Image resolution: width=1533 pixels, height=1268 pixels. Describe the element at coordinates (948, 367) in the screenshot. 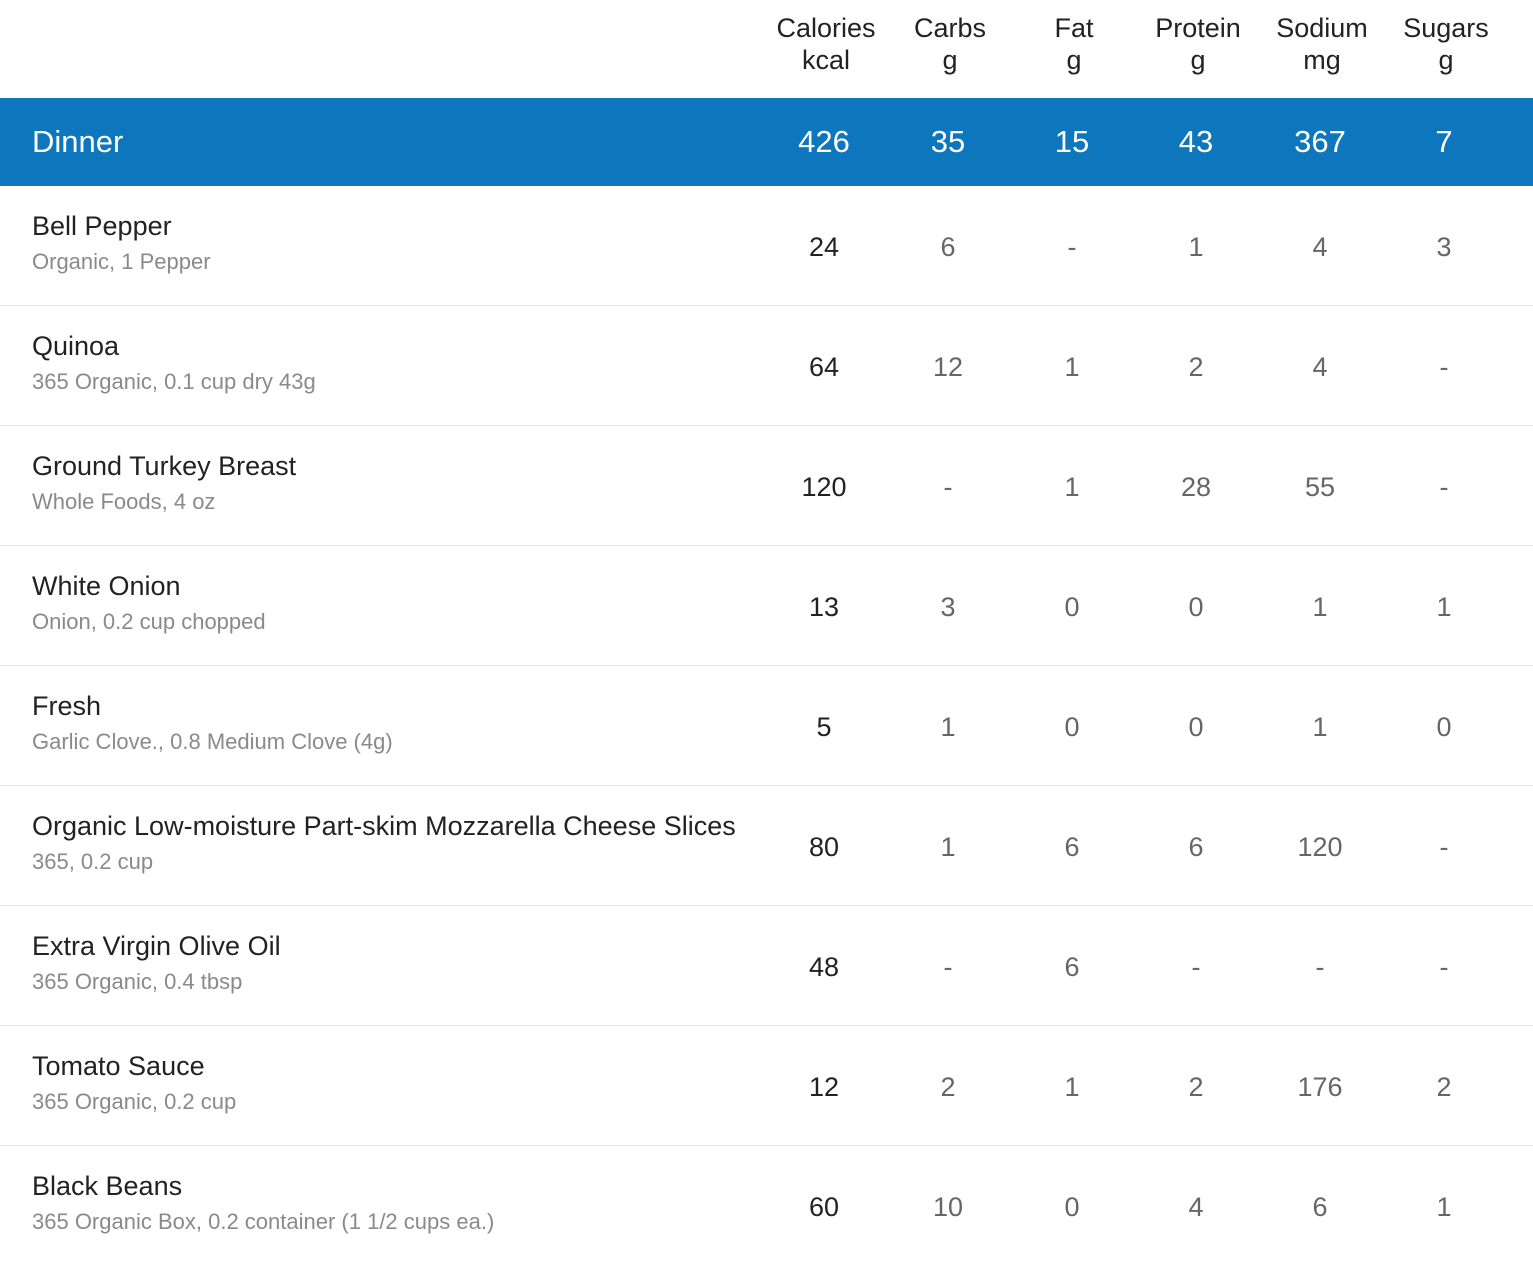

I see `food-carbs: 12` at that location.